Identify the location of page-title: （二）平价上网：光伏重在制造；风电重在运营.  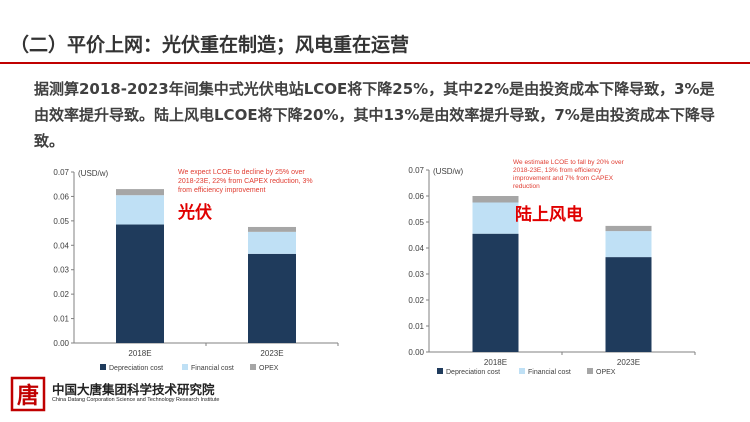
(210, 45).